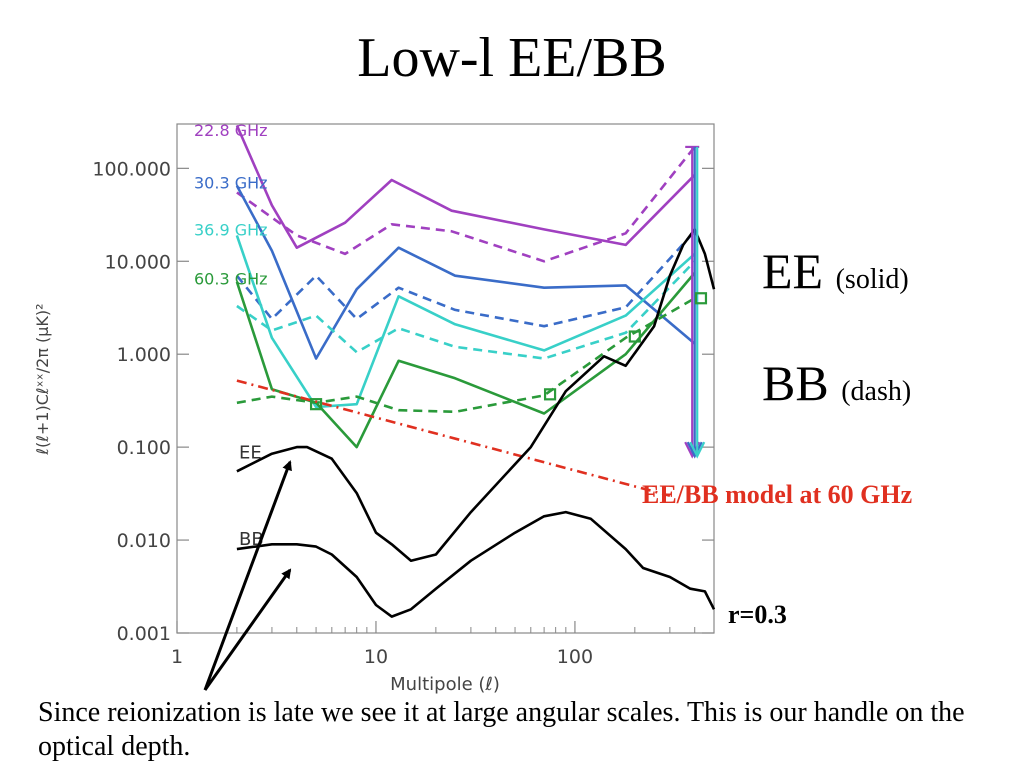 Image resolution: width=1024 pixels, height=768 pixels. I want to click on ee-legend: EE (solid), so click(835, 271).